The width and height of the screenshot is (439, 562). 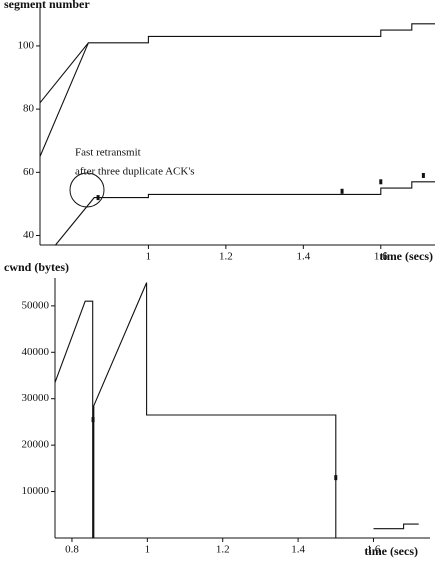 What do you see at coordinates (36, 445) in the screenshot?
I see `y-tick-label: 20000` at bounding box center [36, 445].